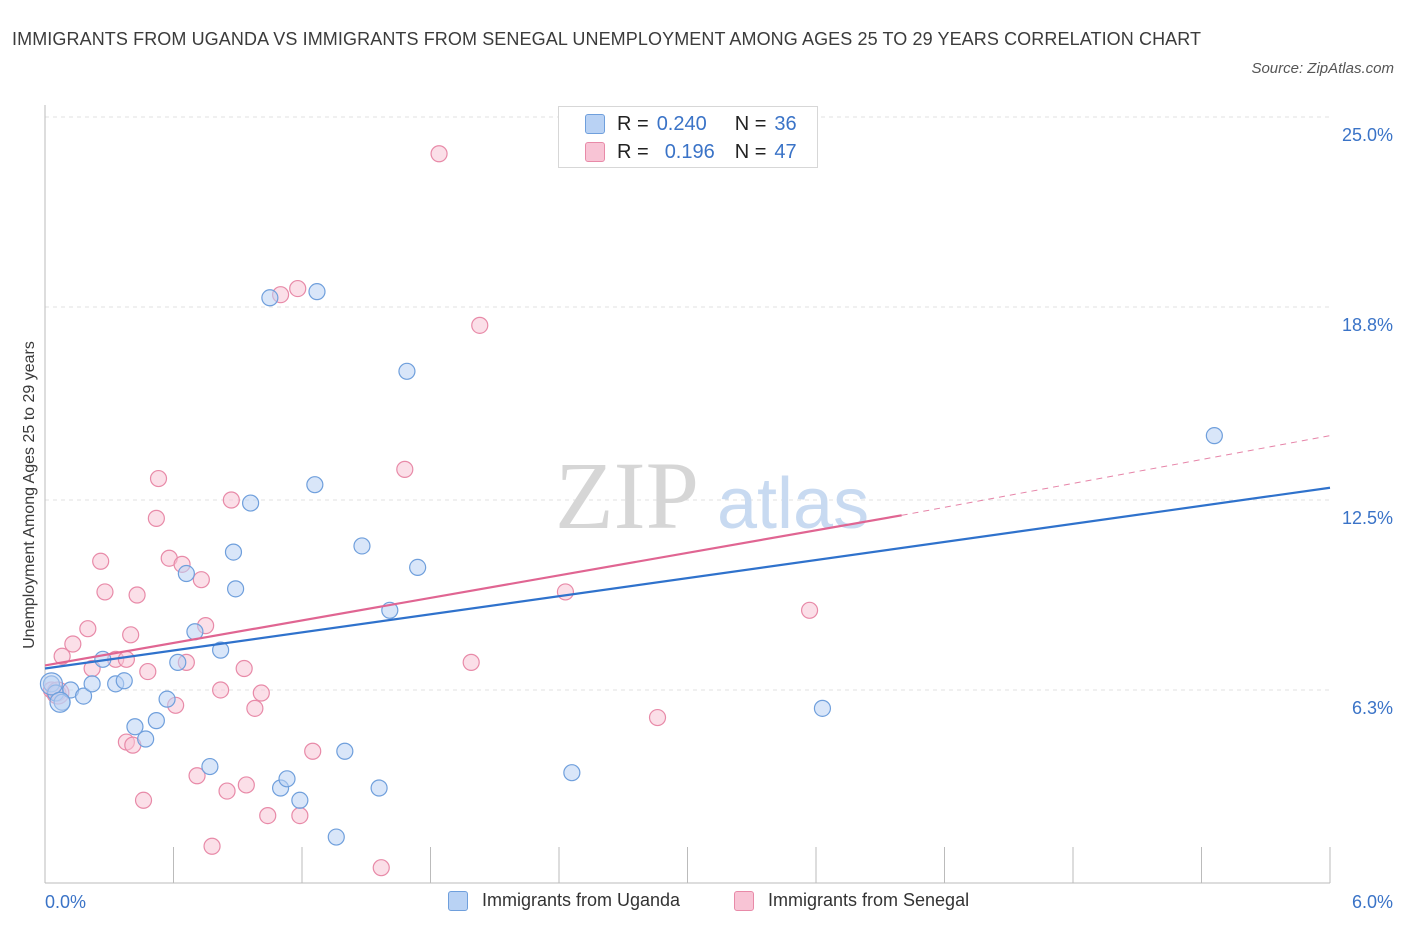  What do you see at coordinates (1372, 902) in the screenshot?
I see `x-tick-label: 6.0%` at bounding box center [1372, 902].